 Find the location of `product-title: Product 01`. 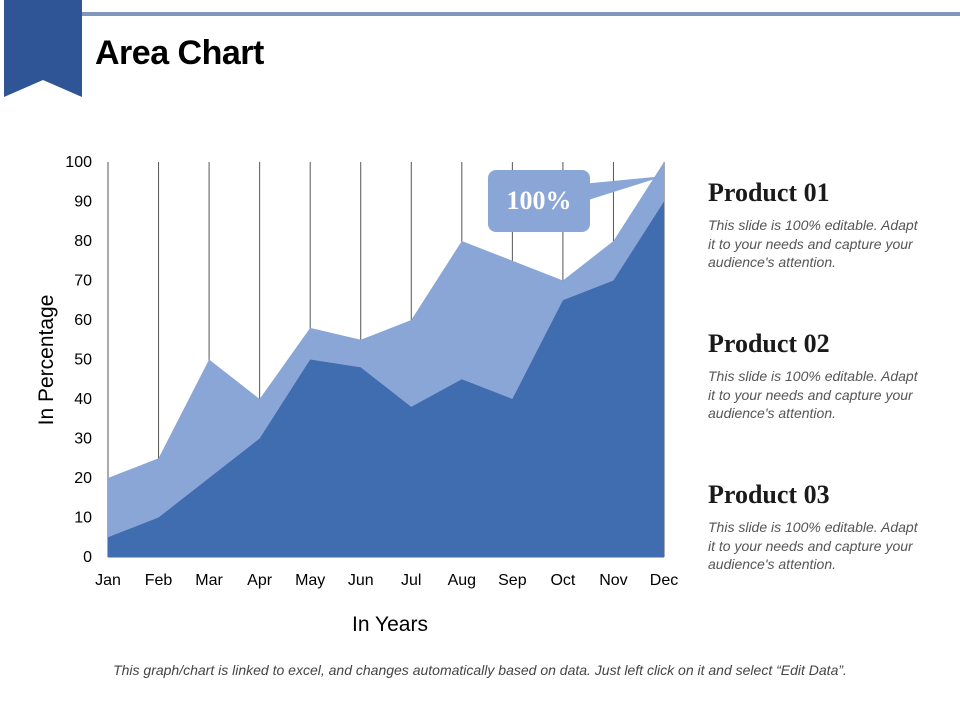

product-title: Product 01 is located at coordinates (769, 192).